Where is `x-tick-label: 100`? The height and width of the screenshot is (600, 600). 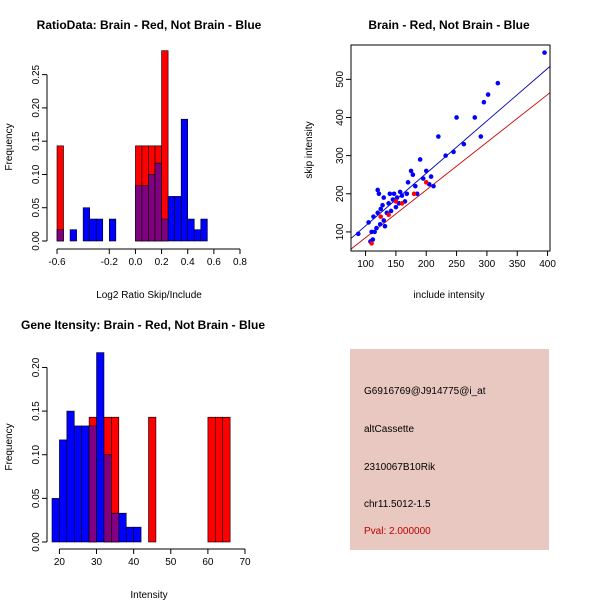 x-tick-label: 100 is located at coordinates (365, 264).